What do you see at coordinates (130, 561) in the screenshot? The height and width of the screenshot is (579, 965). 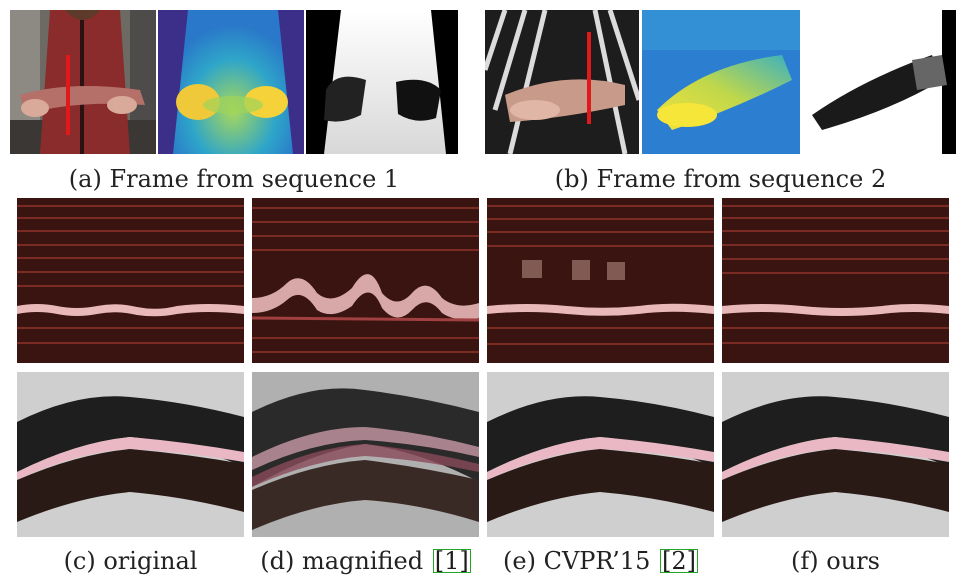 I see `caption-c: (c) original` at bounding box center [130, 561].